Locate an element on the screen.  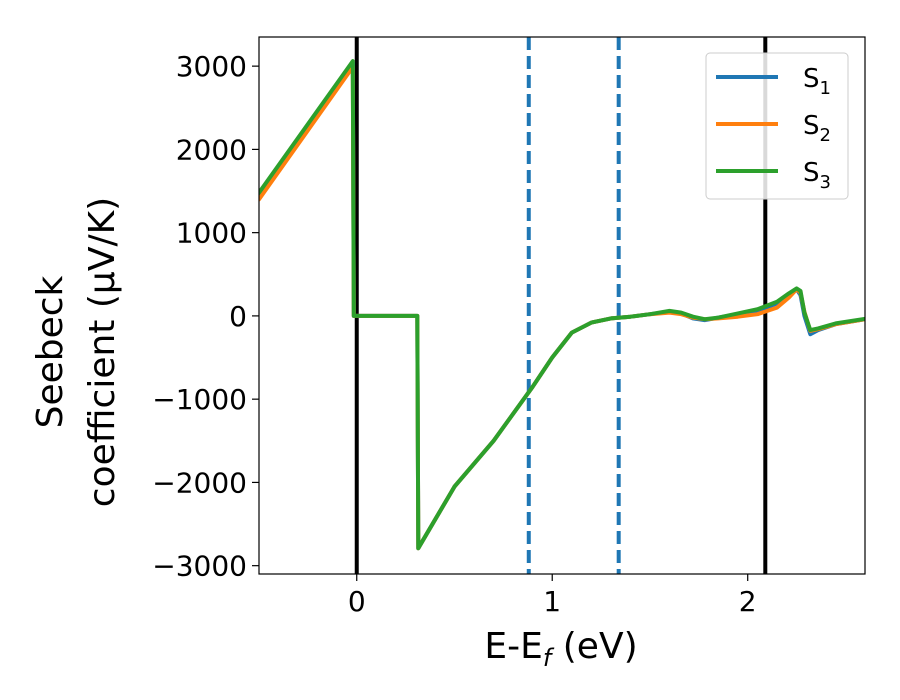
y-axis-title-line2: coefficient (μV/K) is located at coordinates (102, 352).